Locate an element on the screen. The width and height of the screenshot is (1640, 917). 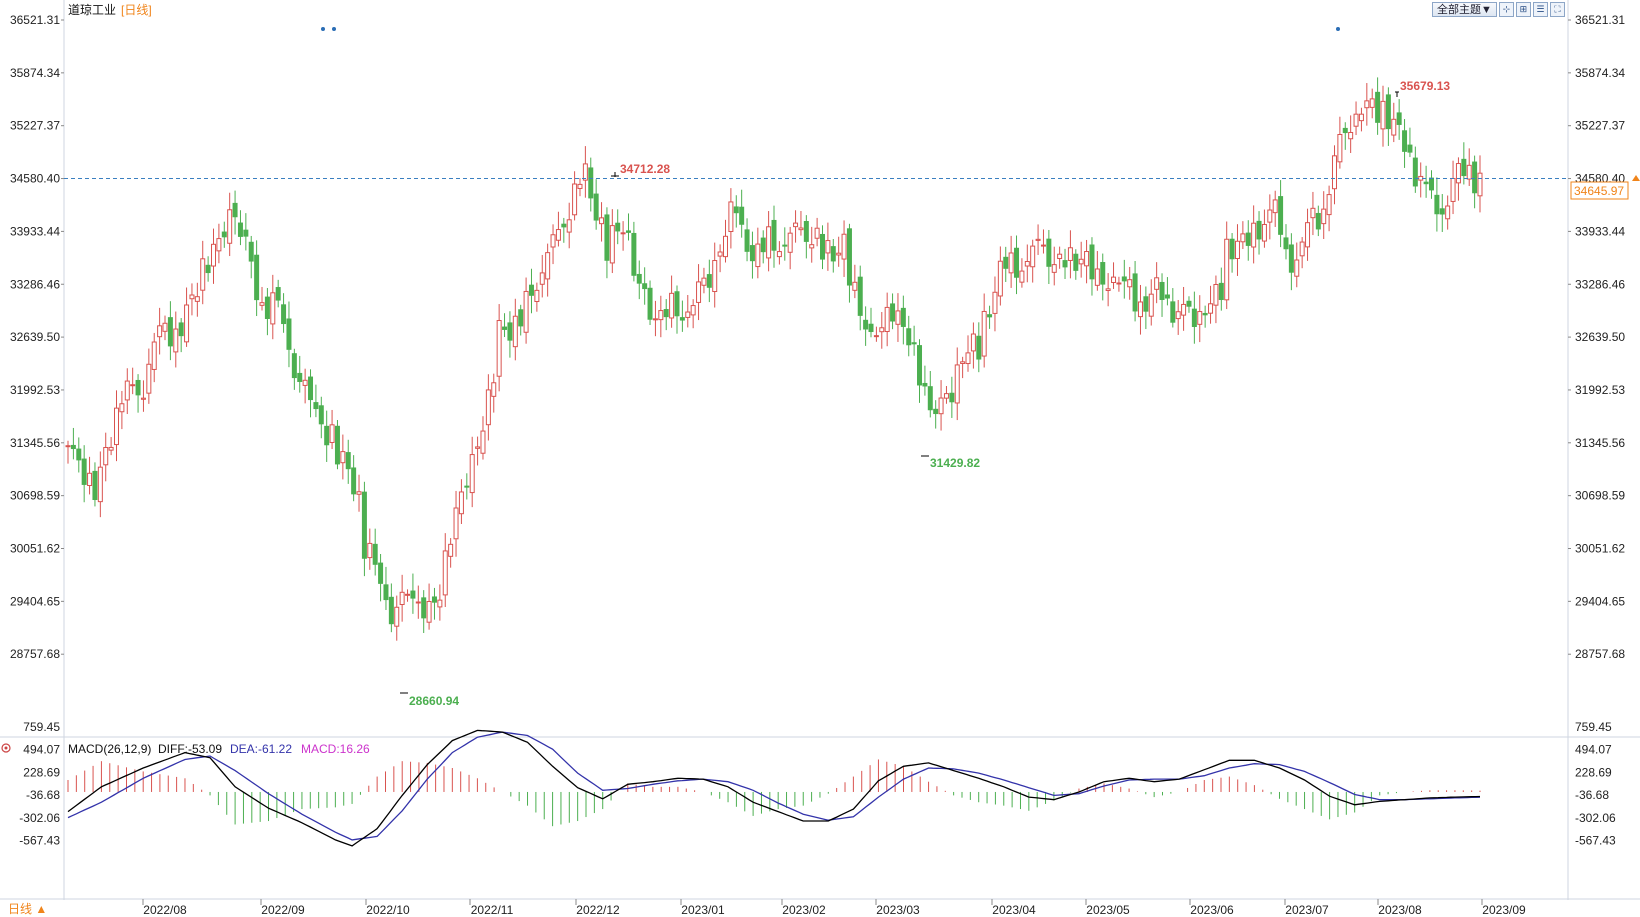
month-label: 2022/10 is located at coordinates (388, 910).